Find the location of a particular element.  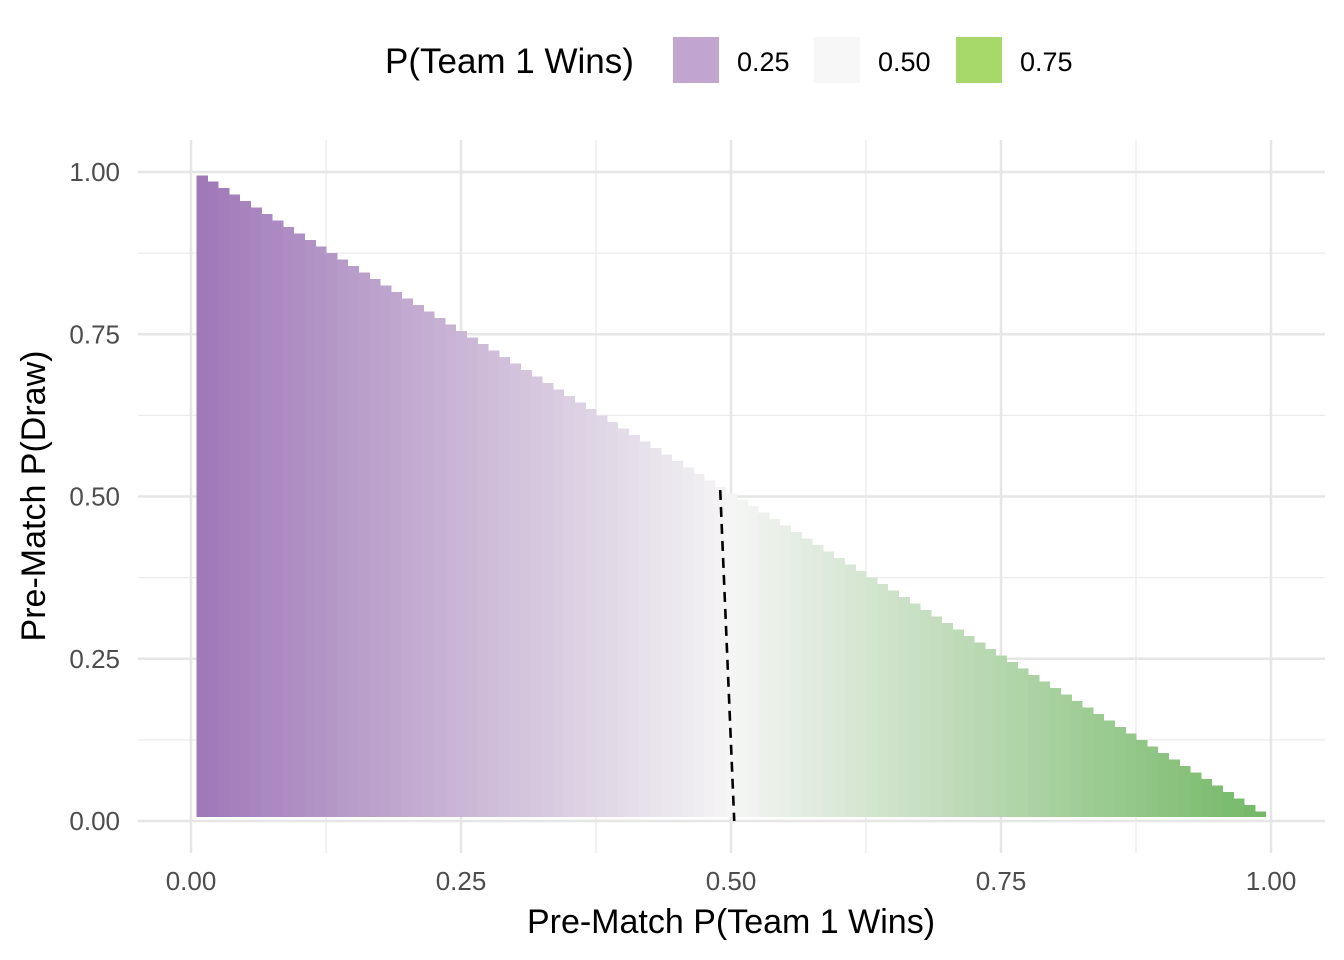

x-tick-label: 0.50 is located at coordinates (731, 881).